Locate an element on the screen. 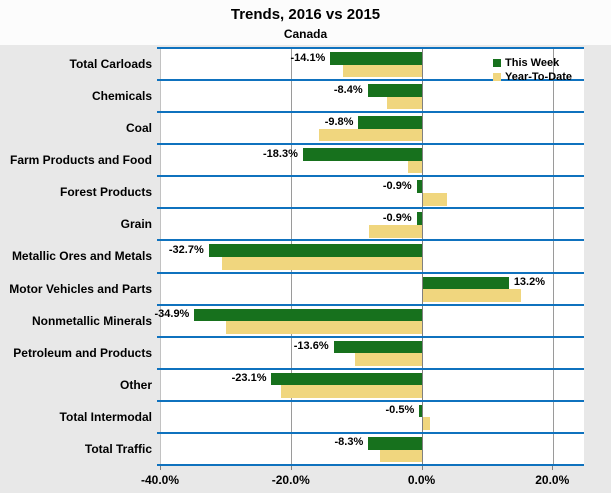 The height and width of the screenshot is (493, 611). value-label: -32.7% is located at coordinates (186, 249).